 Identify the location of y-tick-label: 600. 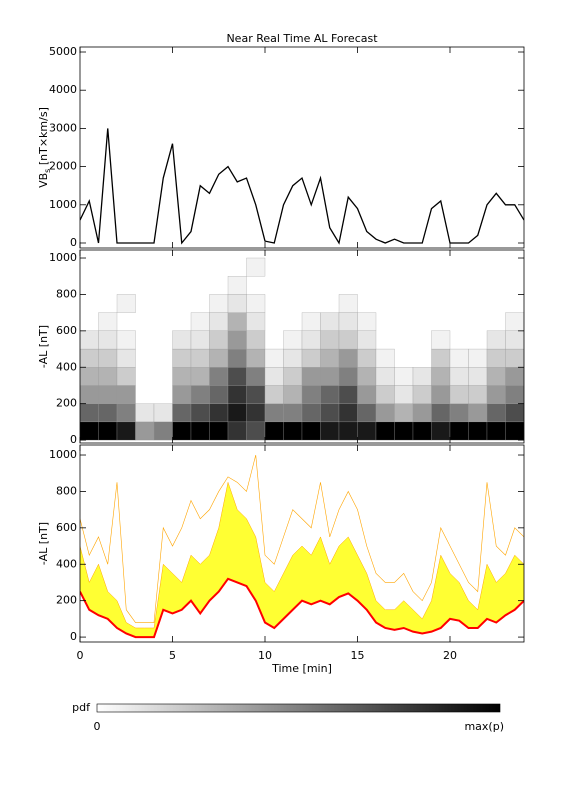
(66, 330).